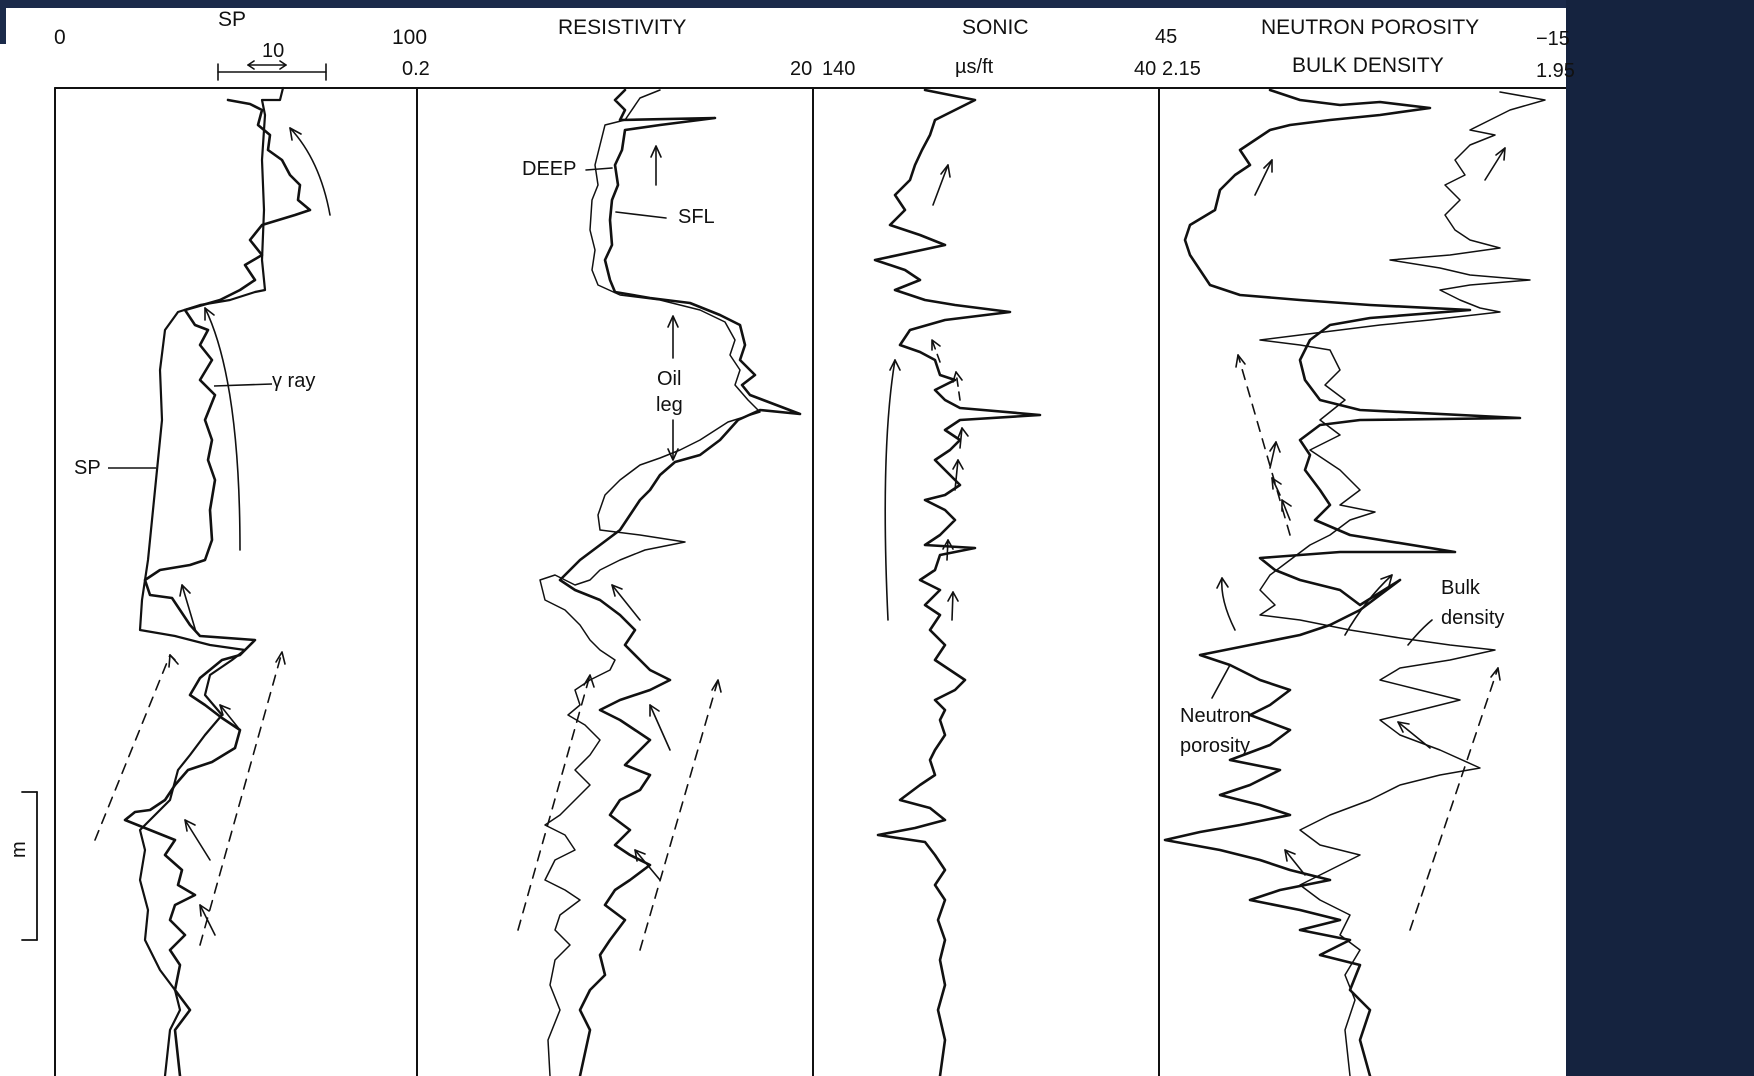 The width and height of the screenshot is (1754, 1076). I want to click on neutron-track-title: NEUTRON POROSITY, so click(1370, 27).